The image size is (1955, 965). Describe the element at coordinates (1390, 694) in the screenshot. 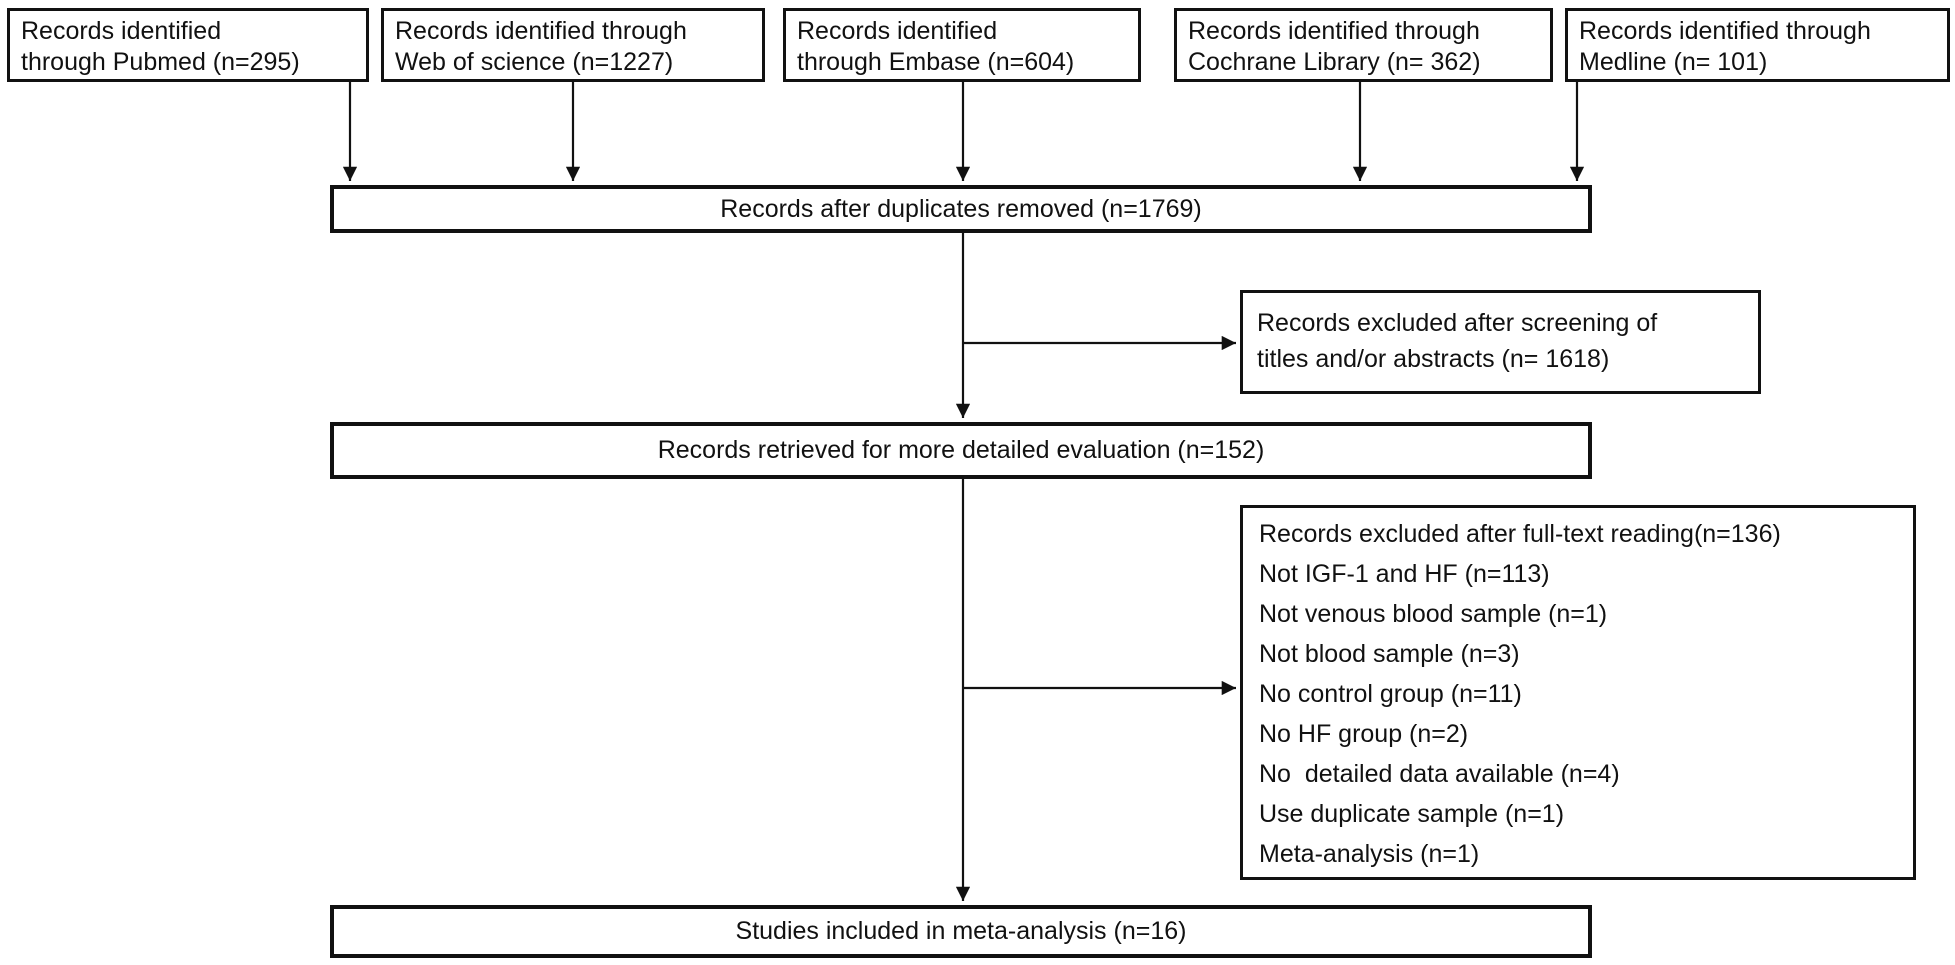

I see `fulltext-excluded-reason: No control group (n=11)` at that location.